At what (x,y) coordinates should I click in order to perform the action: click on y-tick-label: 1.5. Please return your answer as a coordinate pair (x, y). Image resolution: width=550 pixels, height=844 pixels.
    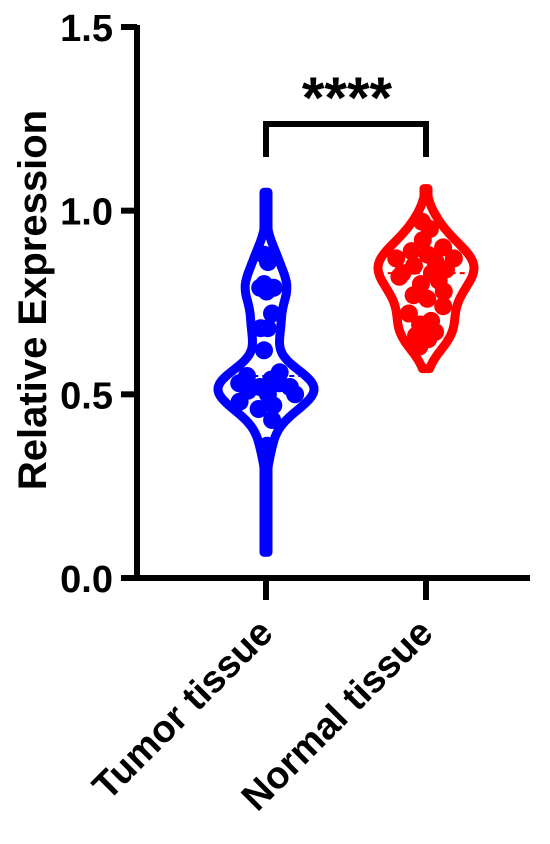
    Looking at the image, I should click on (86, 29).